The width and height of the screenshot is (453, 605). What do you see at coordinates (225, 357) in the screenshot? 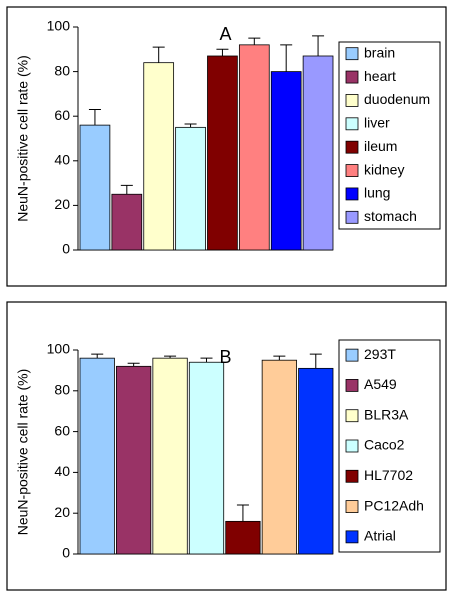
I see `panel-annotation: B` at bounding box center [225, 357].